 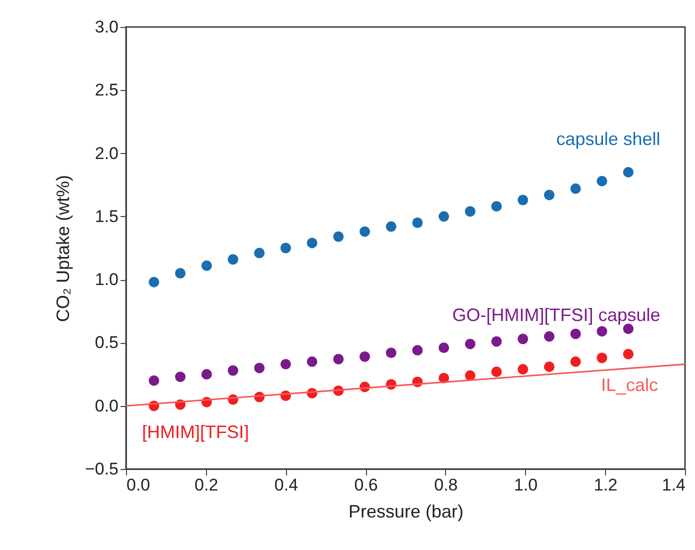 What do you see at coordinates (106, 280) in the screenshot?
I see `y-tick-label: 1.0` at bounding box center [106, 280].